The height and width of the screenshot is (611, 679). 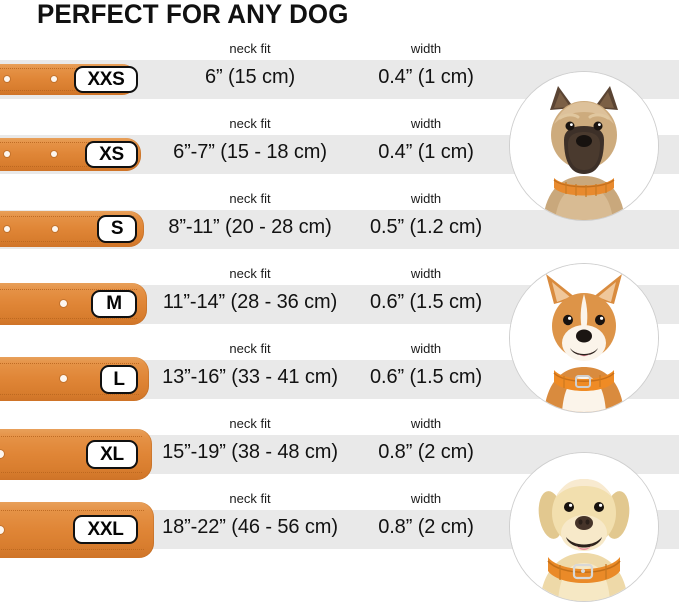 I want to click on size-badge-l: L, so click(x=119, y=379).